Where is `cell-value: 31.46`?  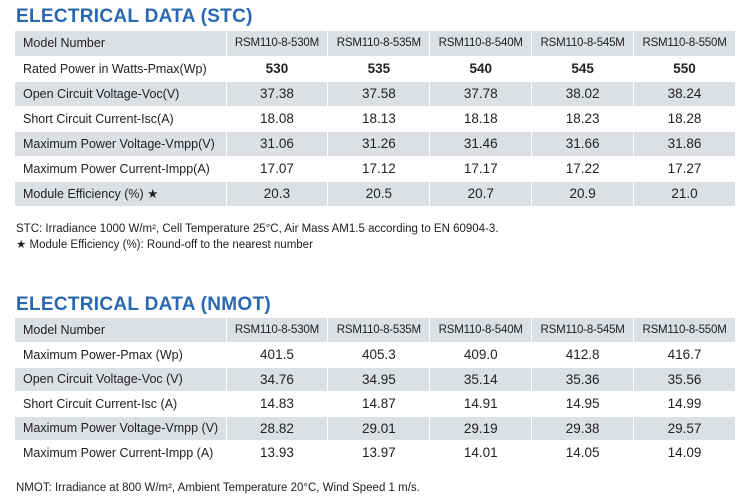 cell-value: 31.46 is located at coordinates (481, 144).